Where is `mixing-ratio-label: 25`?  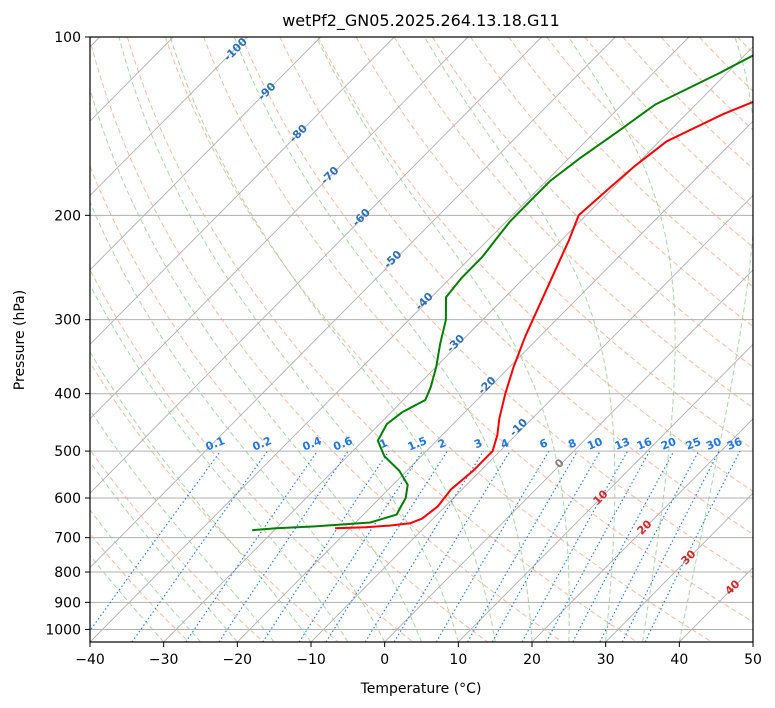 mixing-ratio-label: 25 is located at coordinates (693, 444).